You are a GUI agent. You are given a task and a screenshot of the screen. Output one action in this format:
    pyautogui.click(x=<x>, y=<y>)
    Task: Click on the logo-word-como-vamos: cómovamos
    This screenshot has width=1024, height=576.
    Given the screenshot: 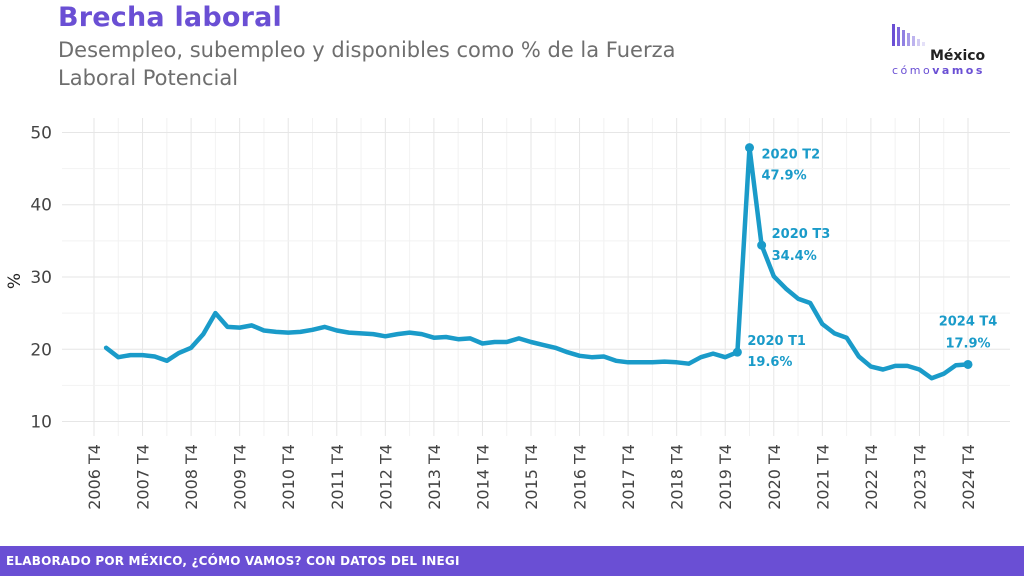 What is the action you would take?
    pyautogui.click(x=938, y=70)
    